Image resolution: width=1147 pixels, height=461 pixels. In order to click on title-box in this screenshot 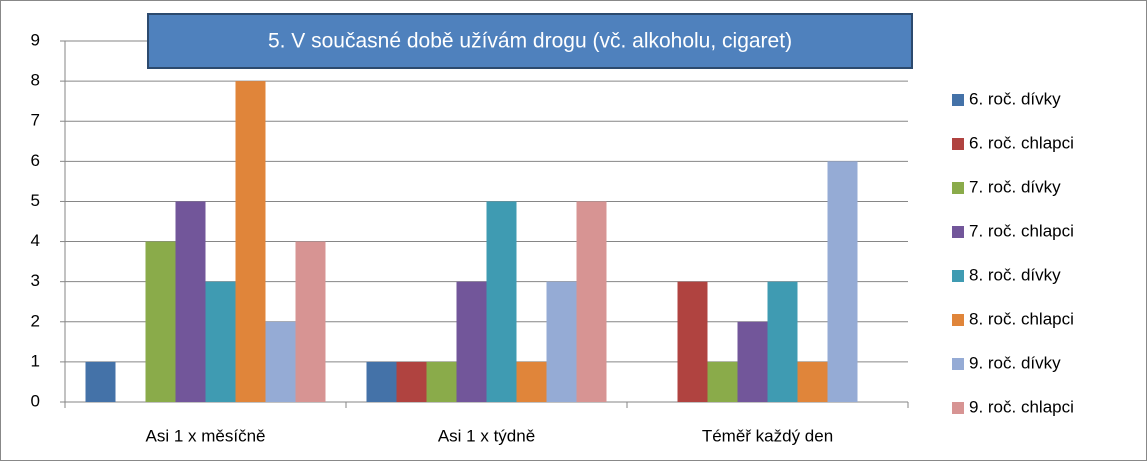, I will do `click(530, 41)`.